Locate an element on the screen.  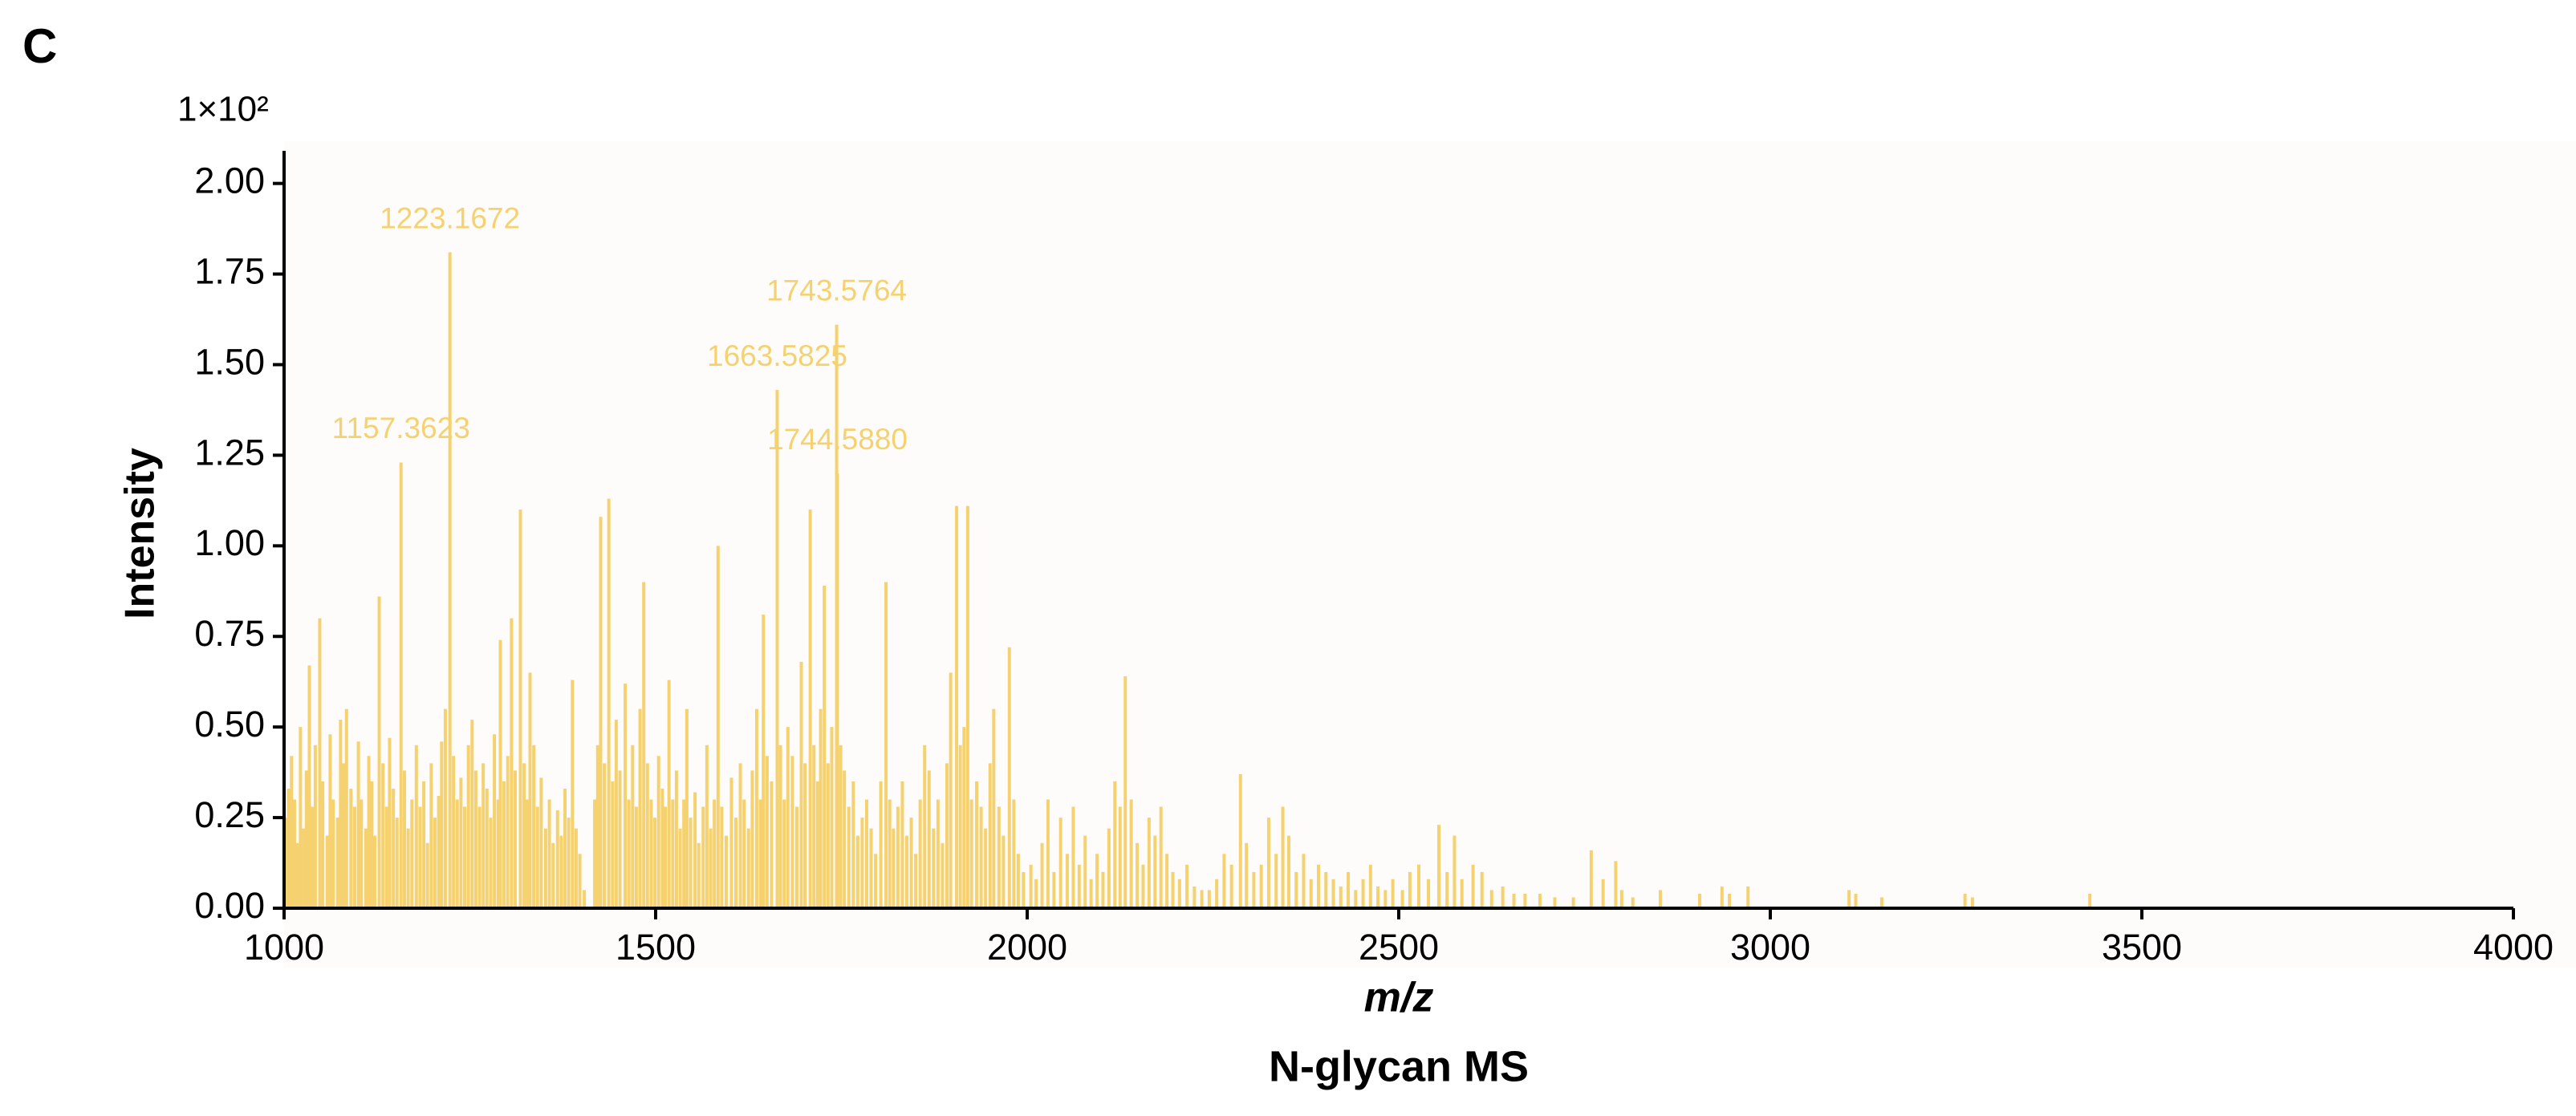
y-axis-label: Intensity is located at coordinates (140, 534).